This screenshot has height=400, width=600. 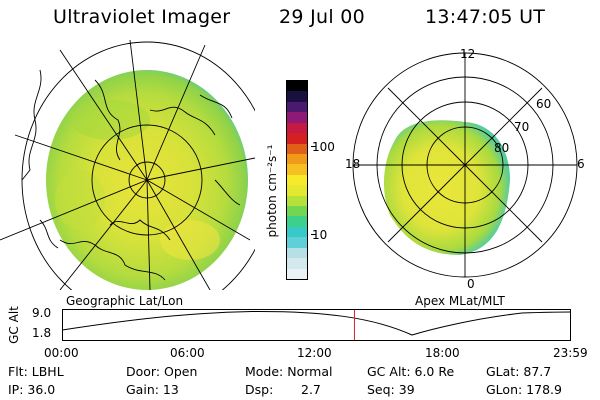 What do you see at coordinates (272, 191) in the screenshot?
I see `colorbar-unit-label: photon cm⁻²s⁻¹` at bounding box center [272, 191].